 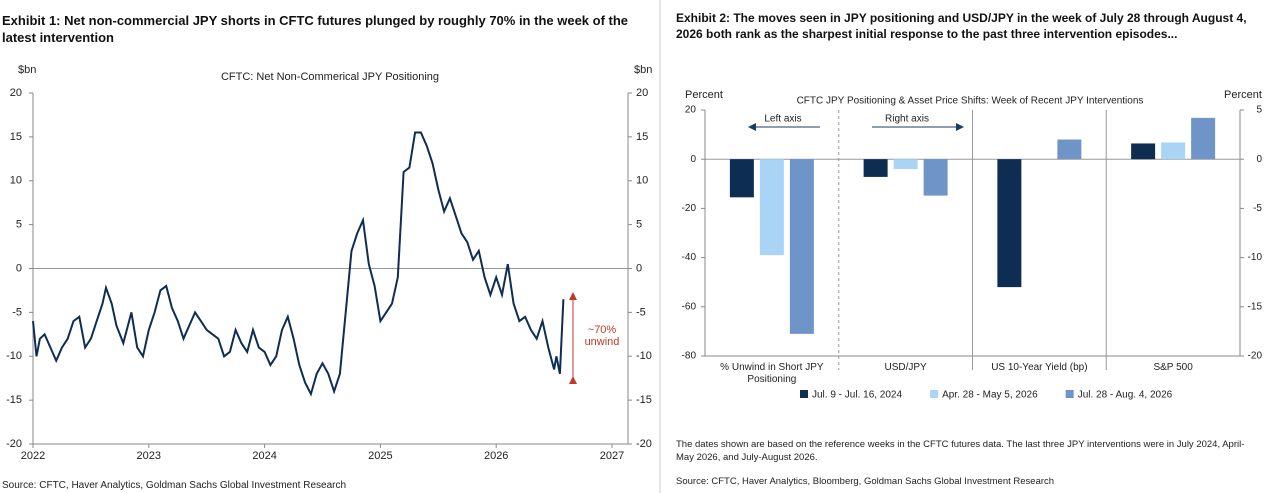 I want to click on y2-tick-label: 10, so click(x=642, y=181).